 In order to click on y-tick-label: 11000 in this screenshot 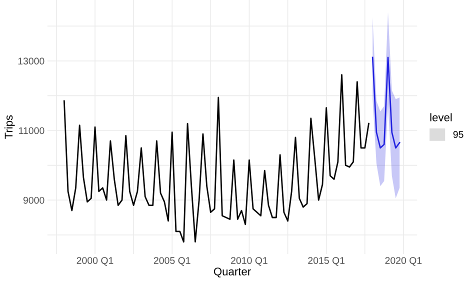, I will do `click(31, 130)`.